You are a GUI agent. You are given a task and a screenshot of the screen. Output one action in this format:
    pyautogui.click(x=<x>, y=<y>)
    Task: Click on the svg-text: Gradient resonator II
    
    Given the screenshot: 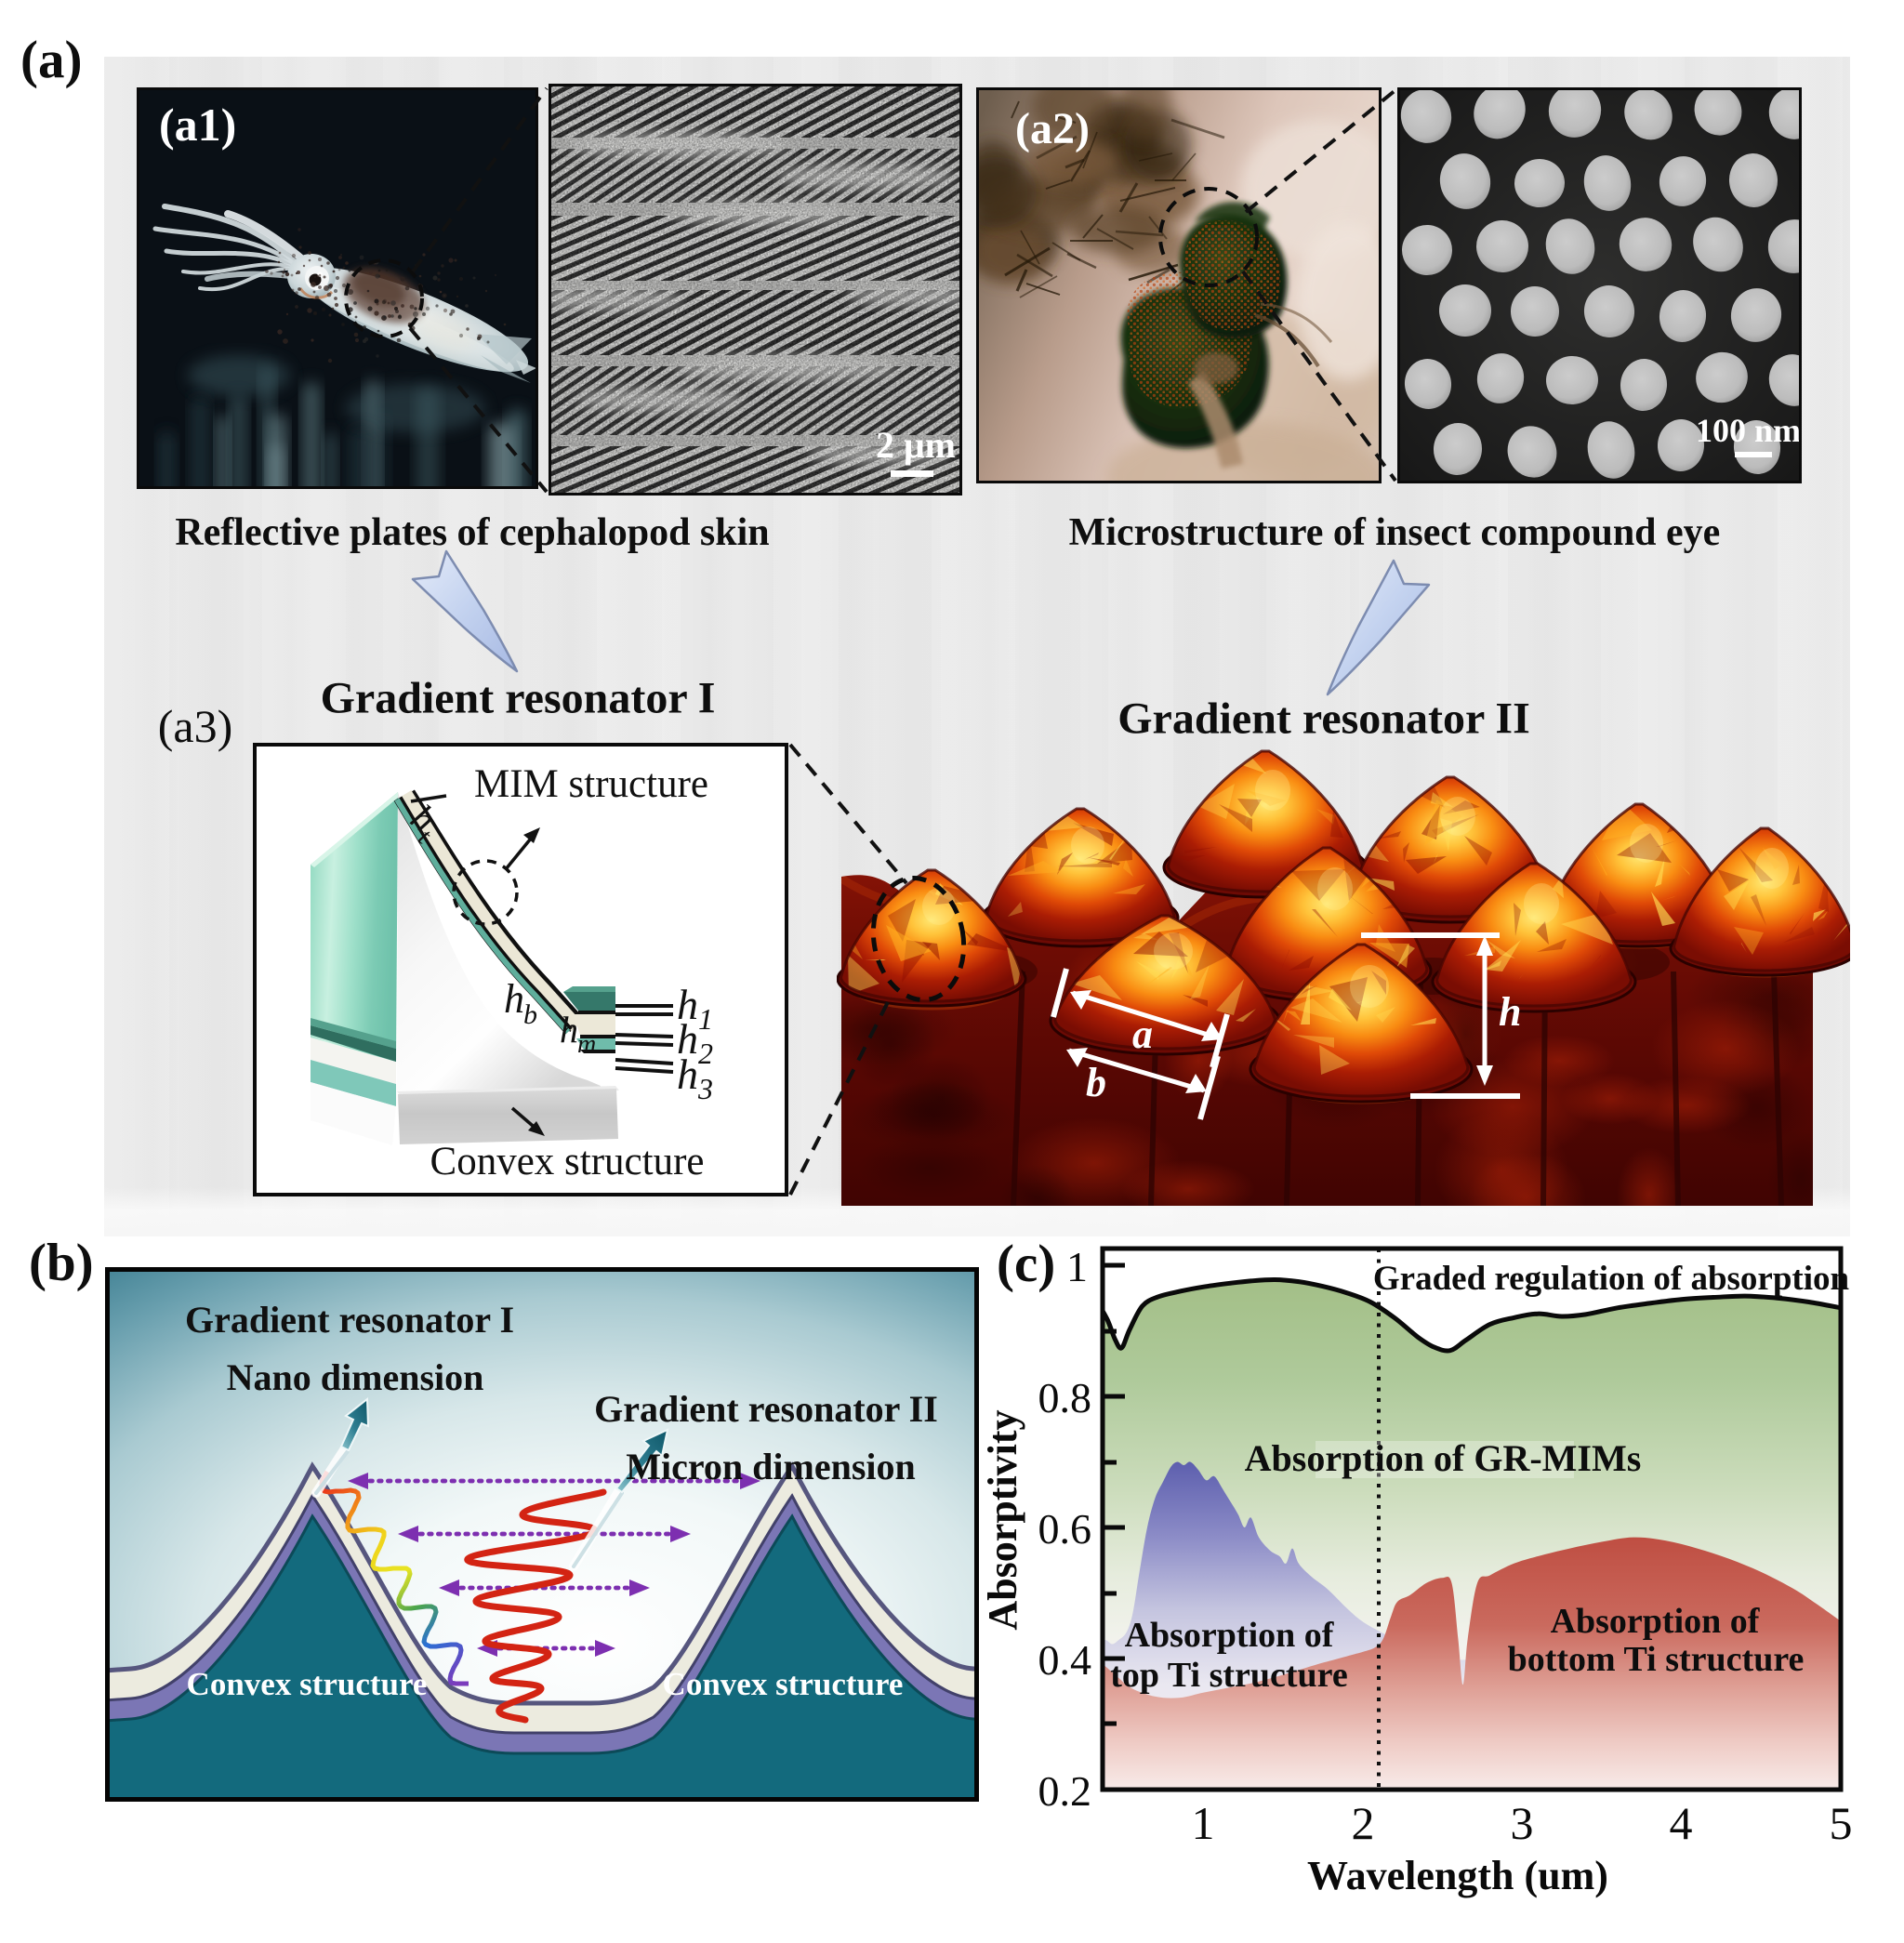 What is the action you would take?
    pyautogui.click(x=766, y=1409)
    